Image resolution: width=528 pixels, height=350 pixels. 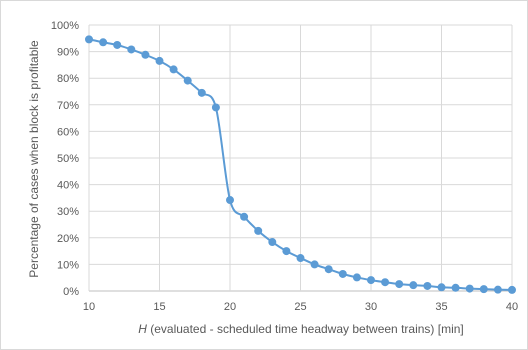 What do you see at coordinates (230, 307) in the screenshot?
I see `x-tick-label: 20` at bounding box center [230, 307].